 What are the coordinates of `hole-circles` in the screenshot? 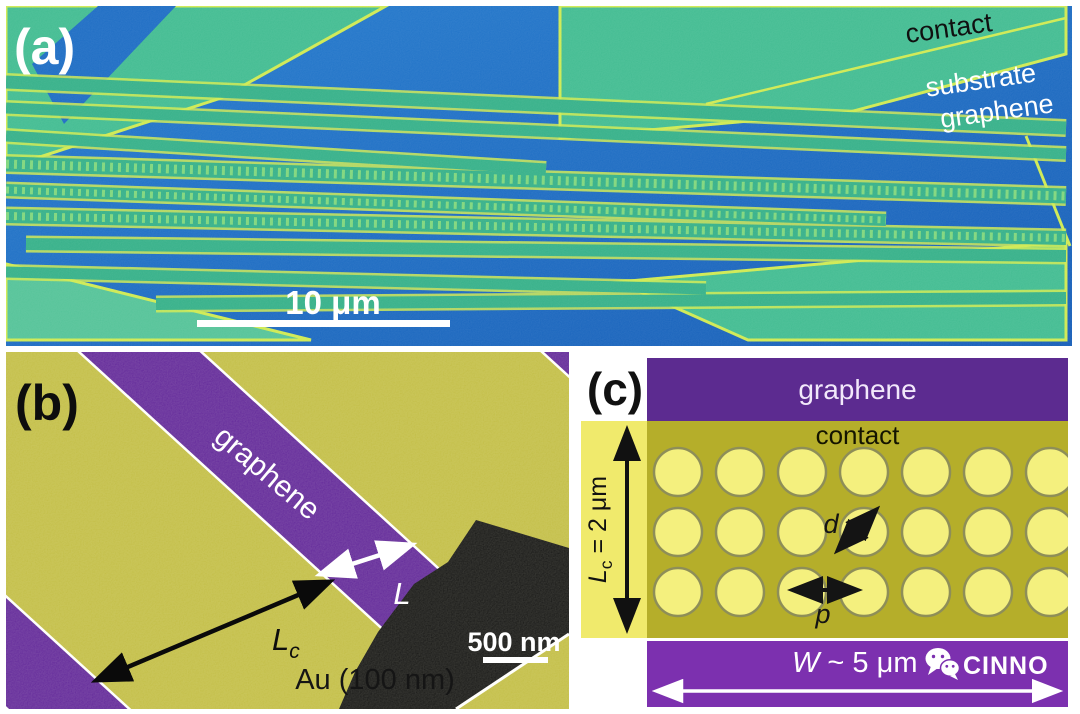 It's located at (860, 532).